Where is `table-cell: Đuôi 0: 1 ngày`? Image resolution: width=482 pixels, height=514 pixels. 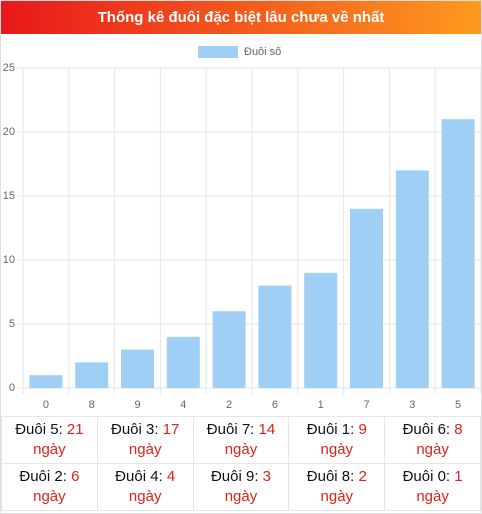 table-cell: Đuôi 0: 1 ngày is located at coordinates (432, 487).